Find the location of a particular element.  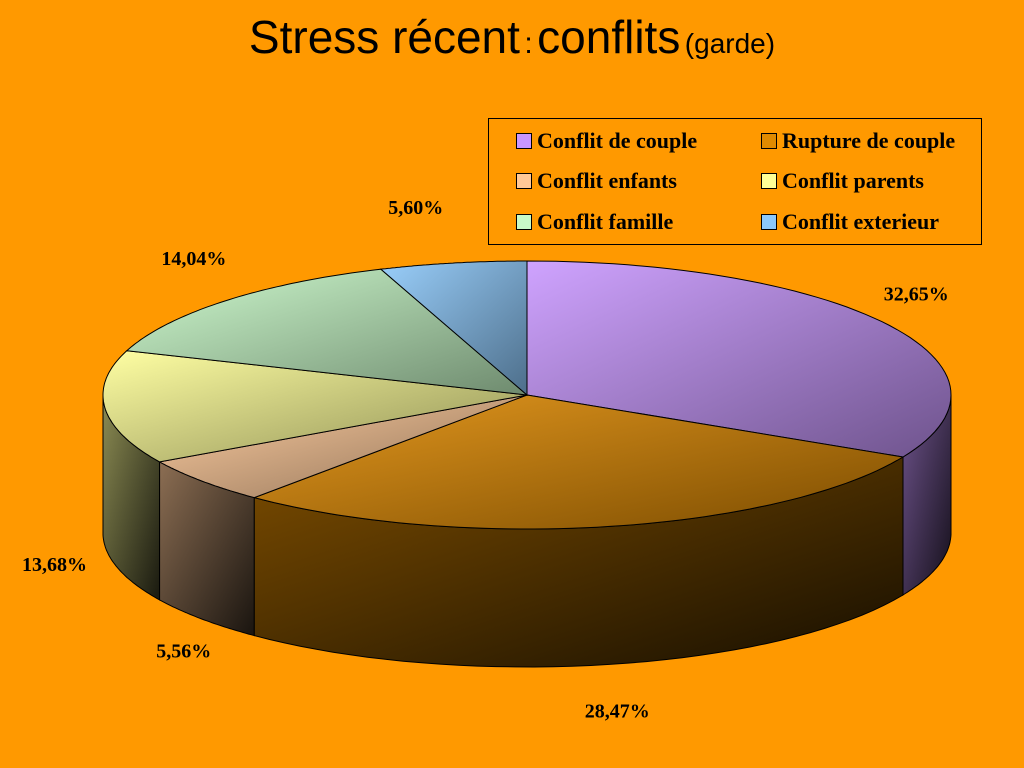

legend-label: Conflit famille is located at coordinates (605, 221).